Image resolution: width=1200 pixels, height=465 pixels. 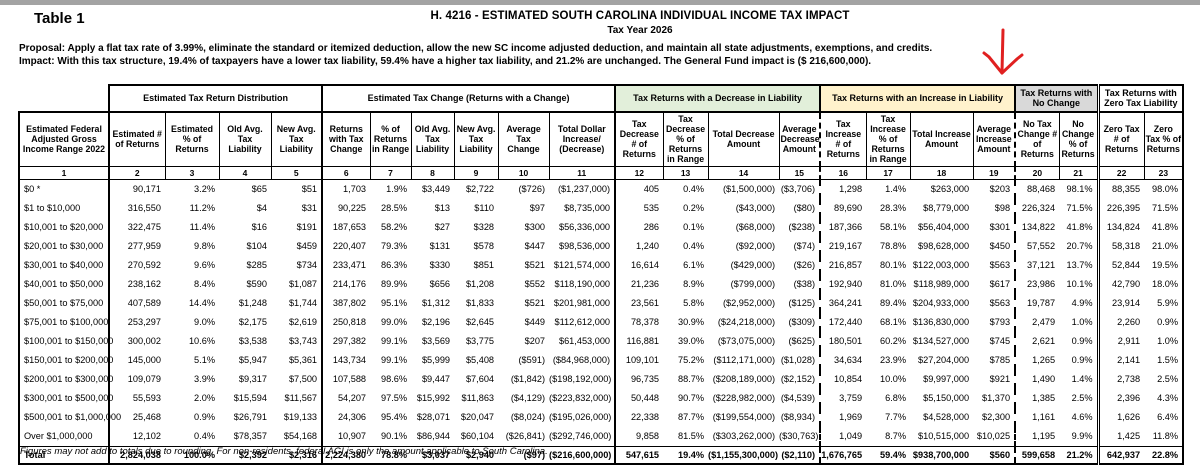 What do you see at coordinates (64, 98) in the screenshot?
I see `group-header-empty` at bounding box center [64, 98].